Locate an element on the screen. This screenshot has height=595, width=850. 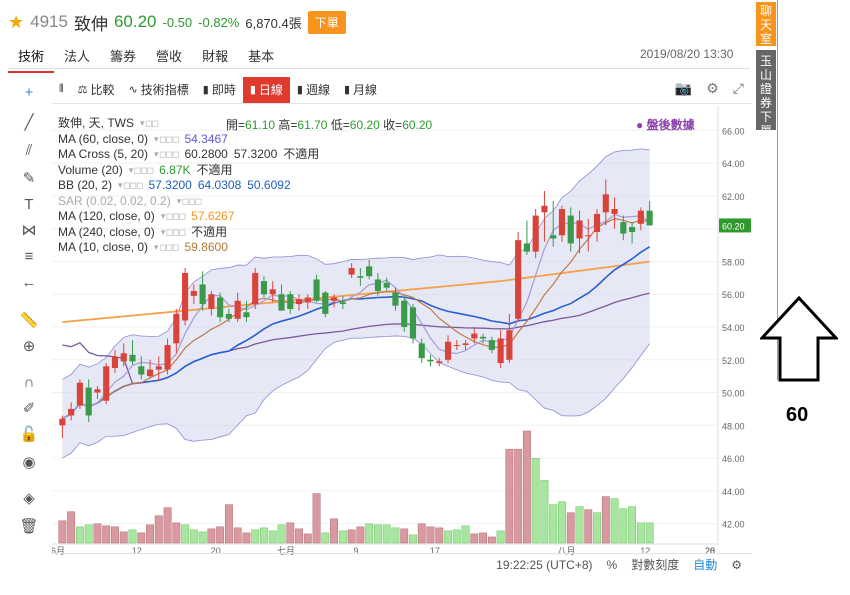
after-market-label: 盤後數據 is located at coordinates (670, 125).